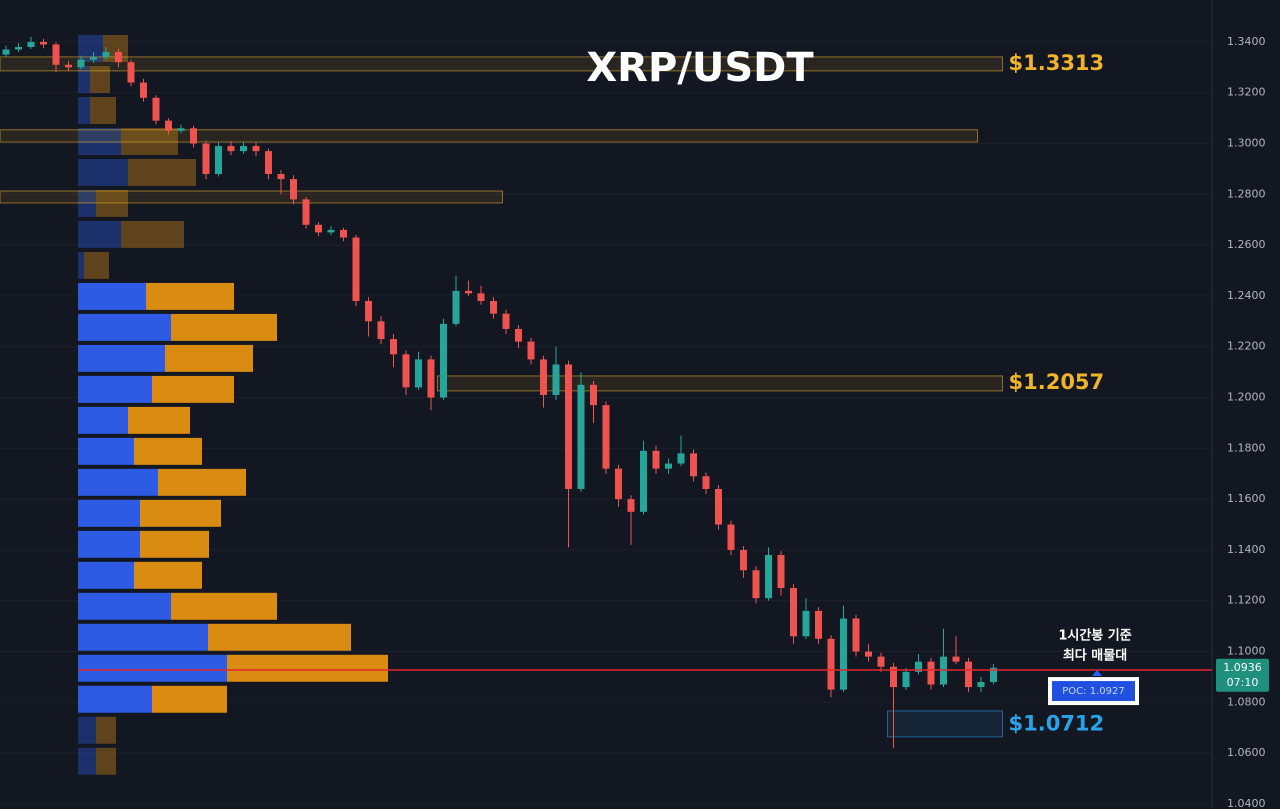 The image size is (1280, 809). I want to click on y-tick-label: 1.2800, so click(1246, 193).